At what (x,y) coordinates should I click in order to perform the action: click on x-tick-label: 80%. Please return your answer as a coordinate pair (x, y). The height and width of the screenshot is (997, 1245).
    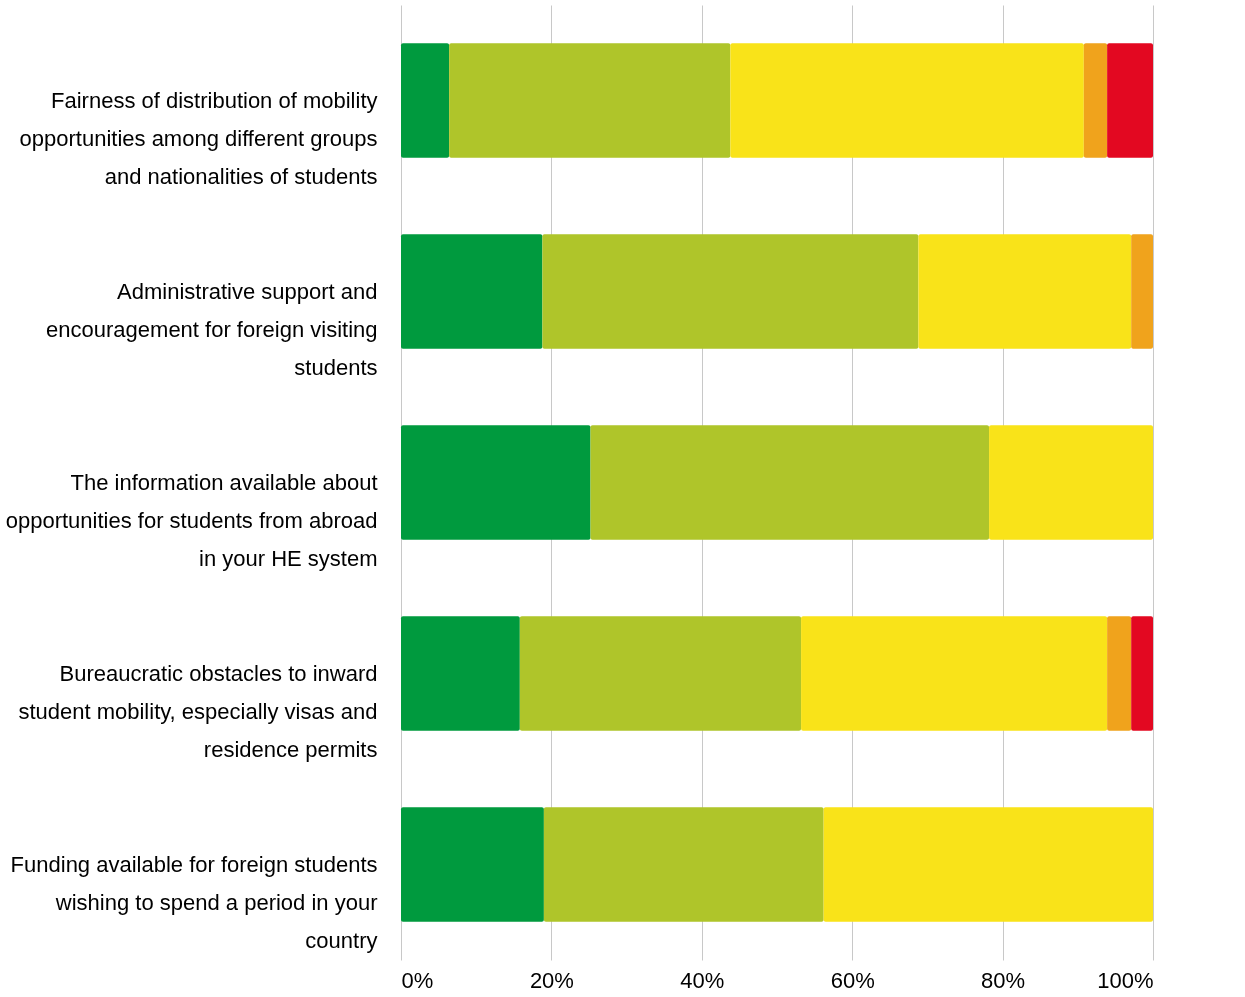
    Looking at the image, I should click on (1003, 980).